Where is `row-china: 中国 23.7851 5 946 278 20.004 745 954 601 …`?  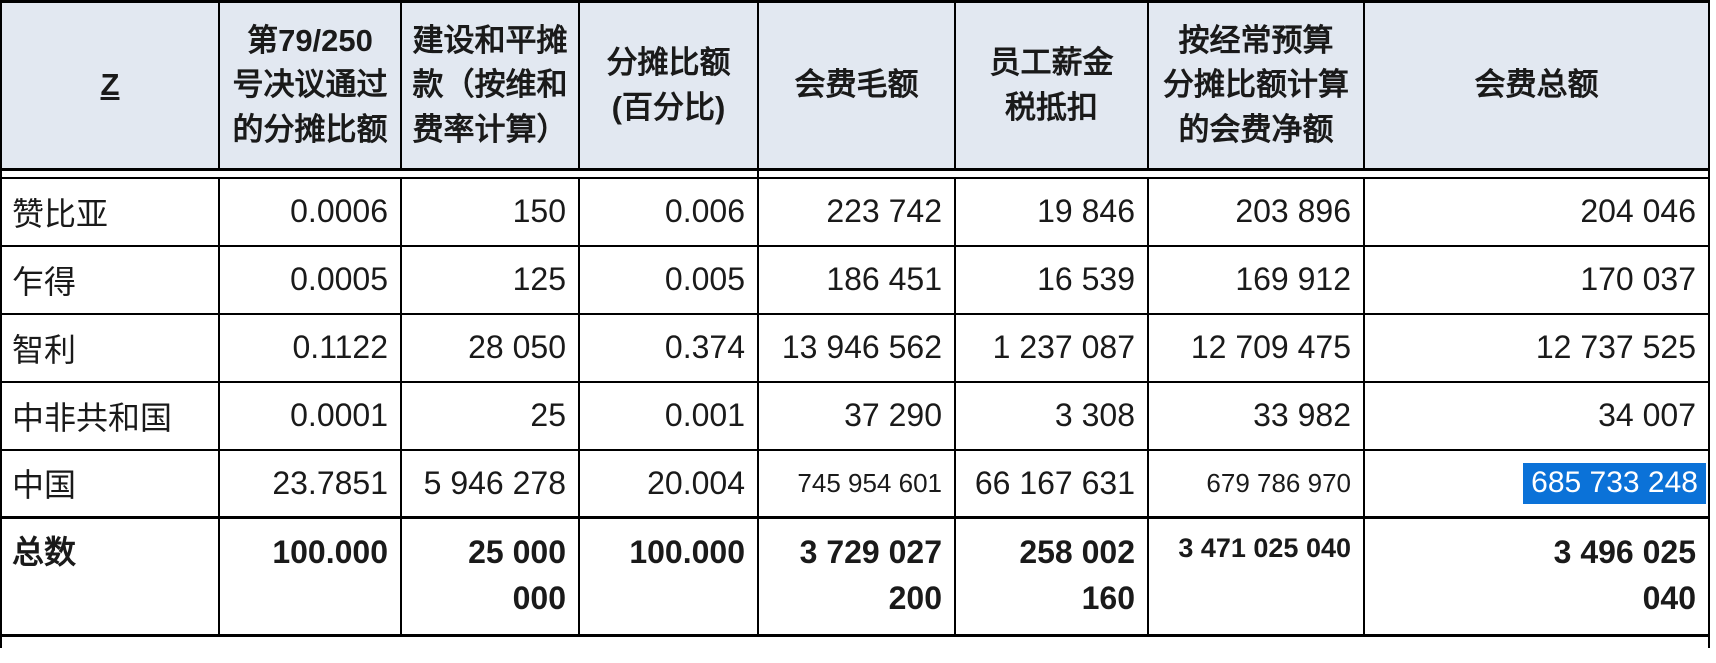 row-china: 中国 23.7851 5 946 278 20.004 745 954 601 … is located at coordinates (855, 483).